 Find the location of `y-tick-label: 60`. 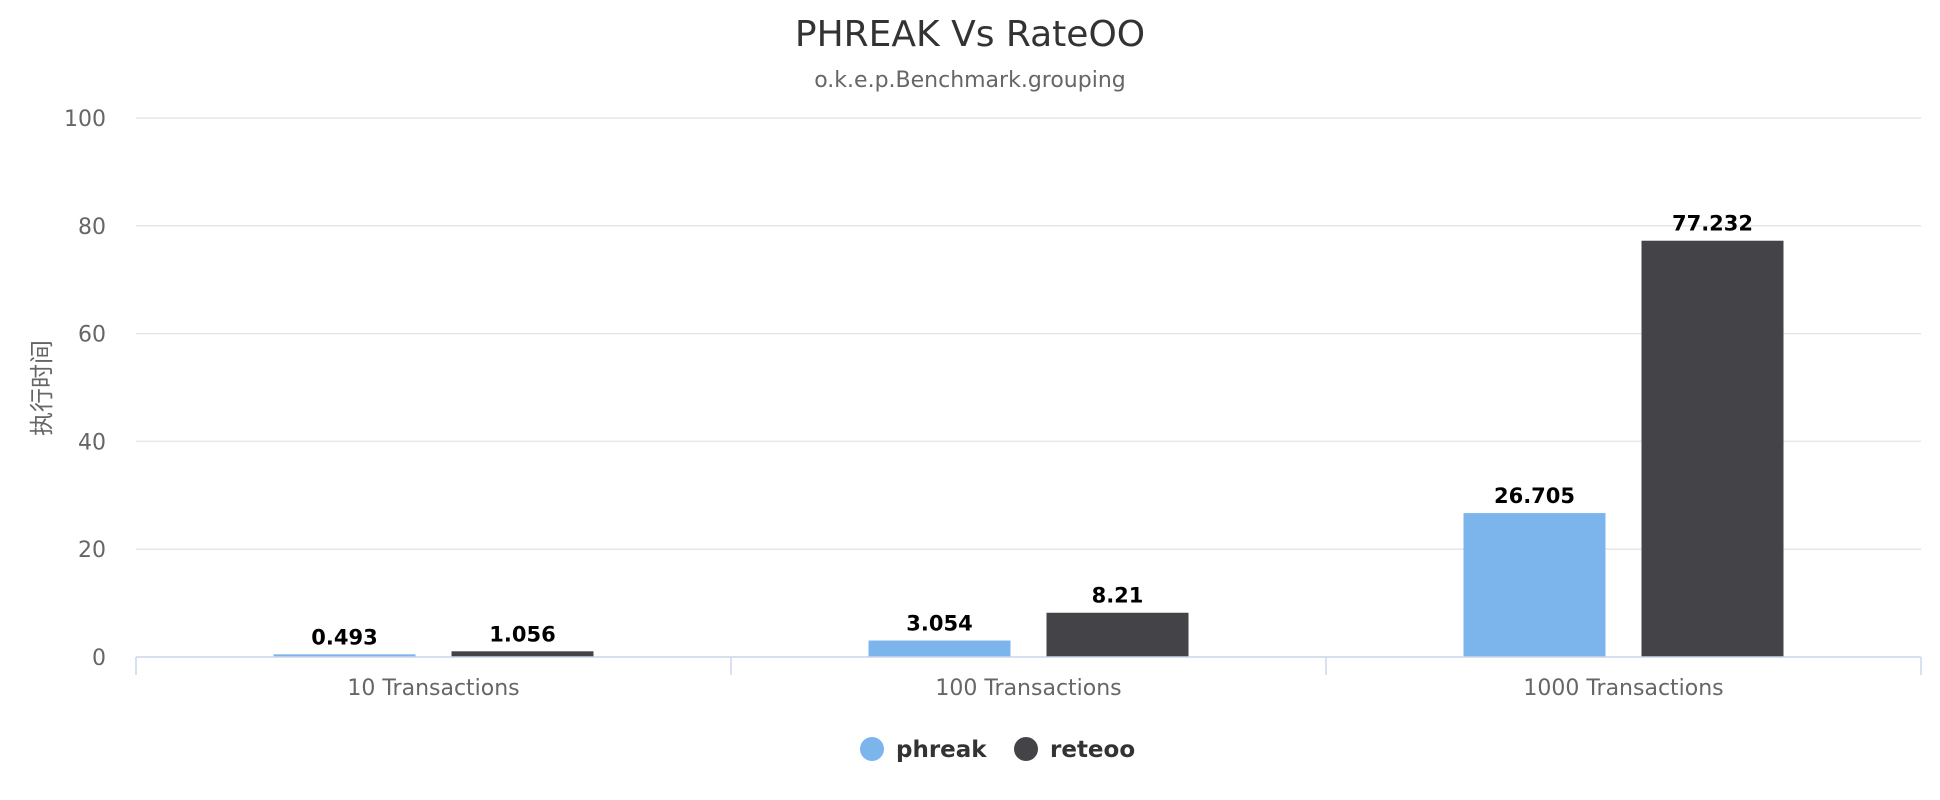

y-tick-label: 60 is located at coordinates (92, 335).